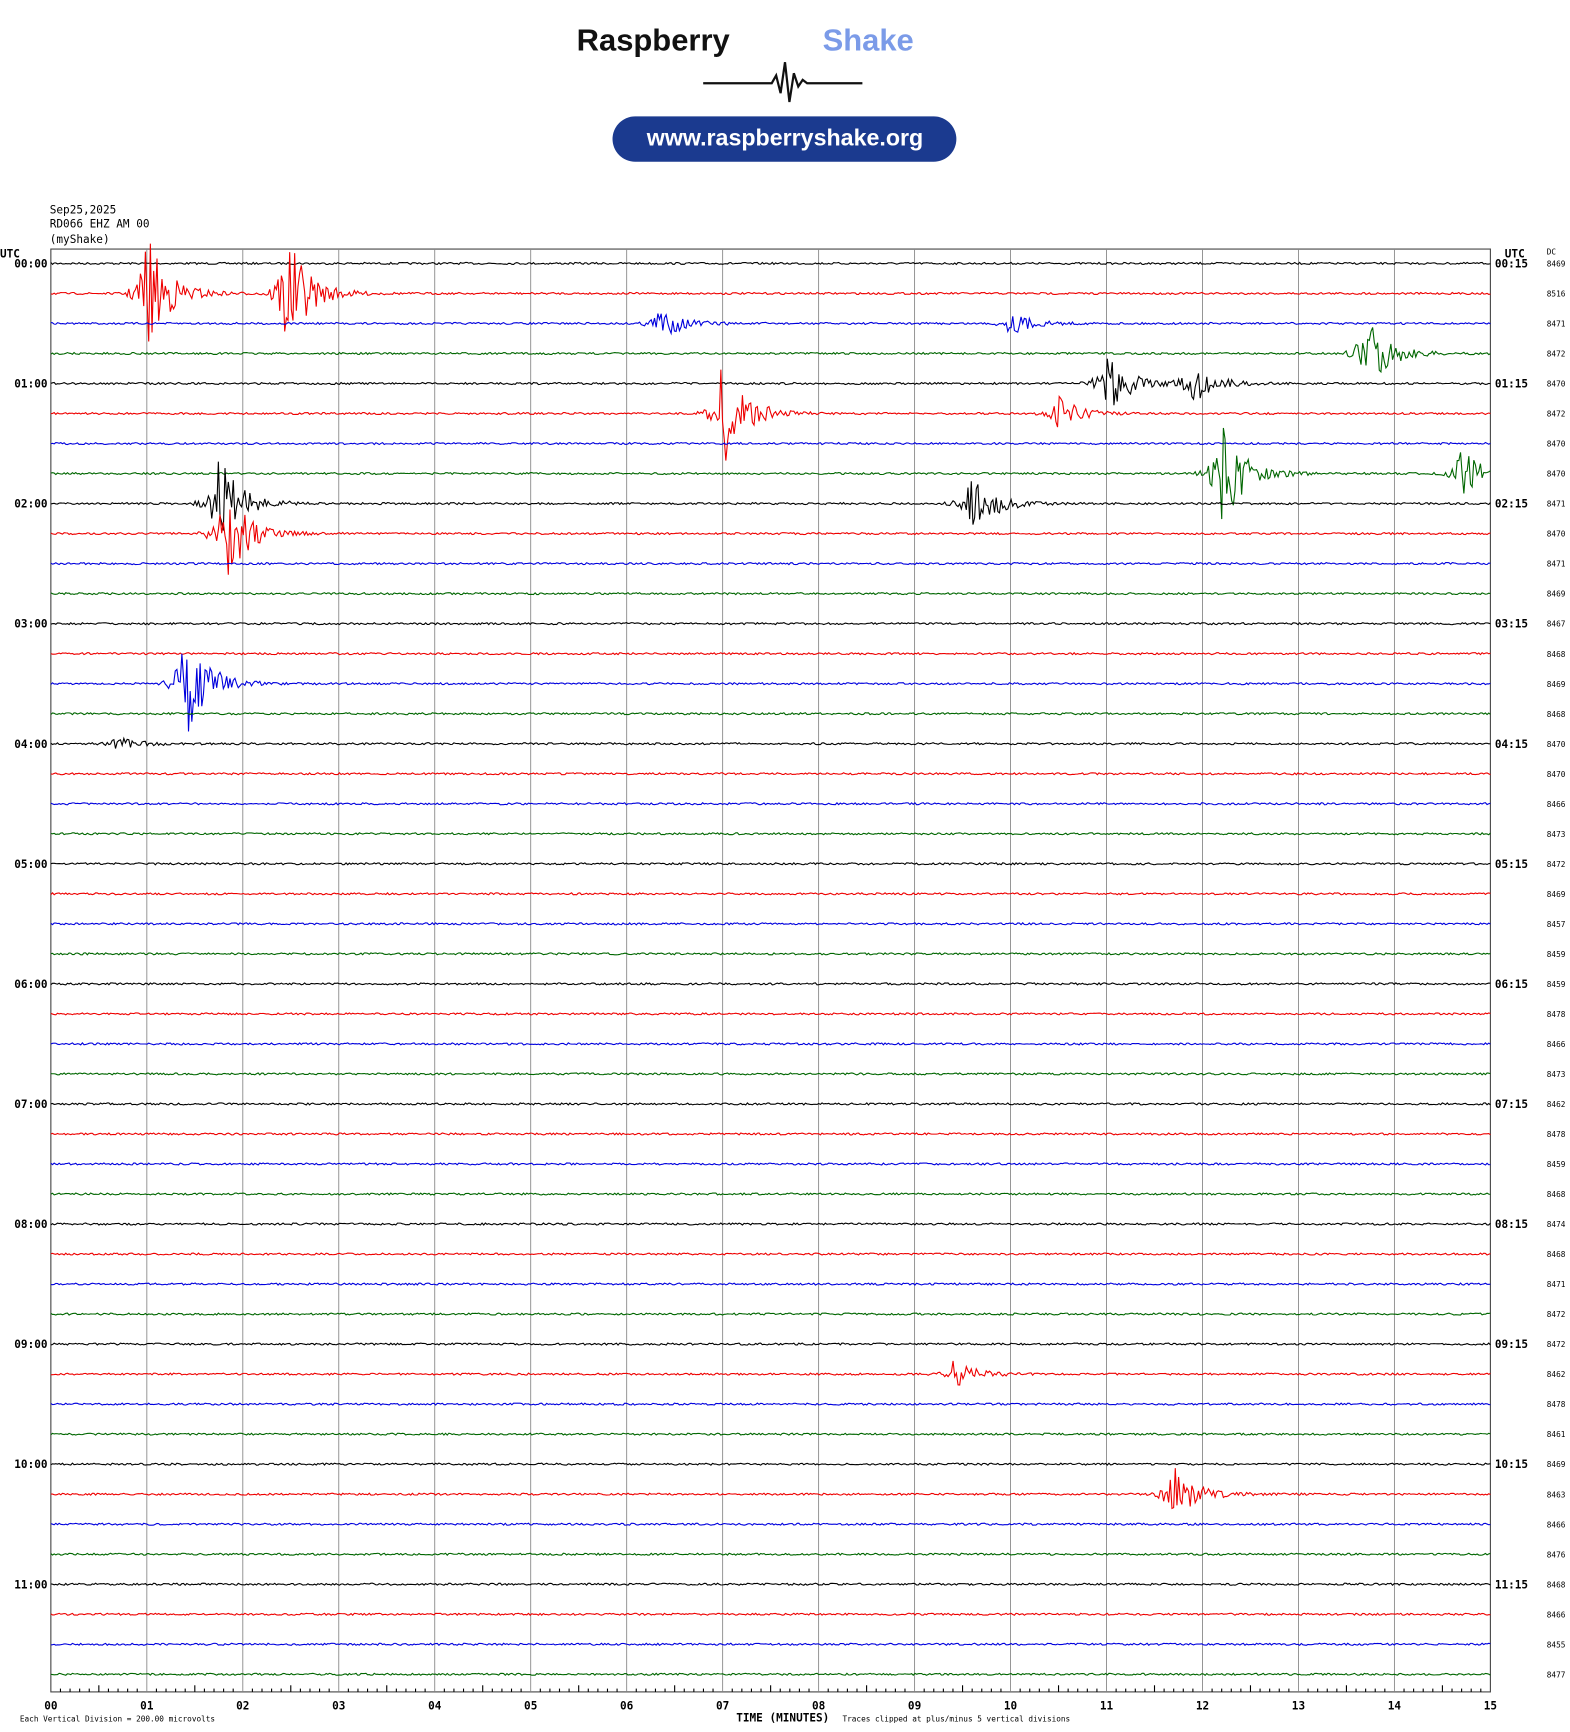  What do you see at coordinates (30, 984) in the screenshot?
I see `left-time-label: 06:00` at bounding box center [30, 984].